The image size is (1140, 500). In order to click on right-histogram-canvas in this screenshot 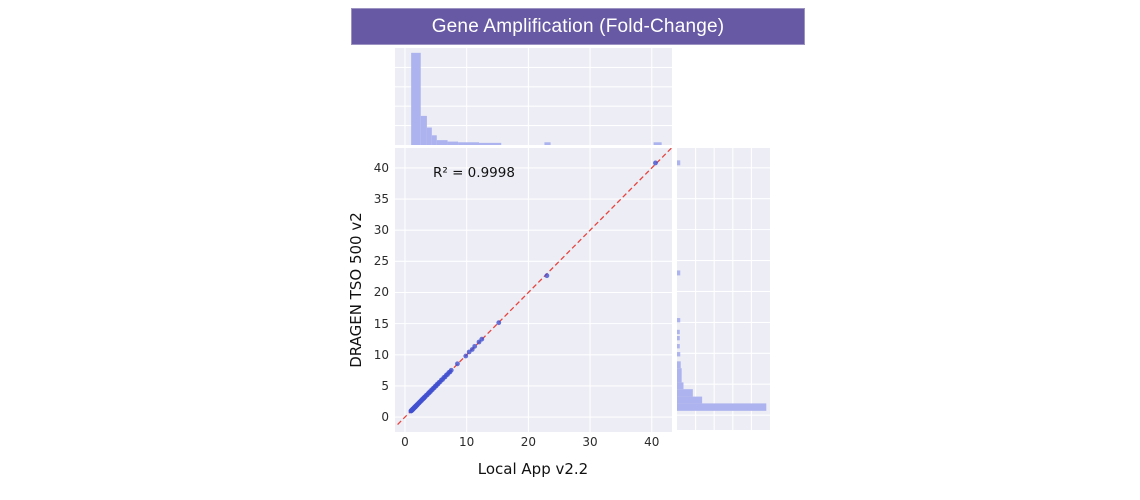, I will do `click(723, 289)`.